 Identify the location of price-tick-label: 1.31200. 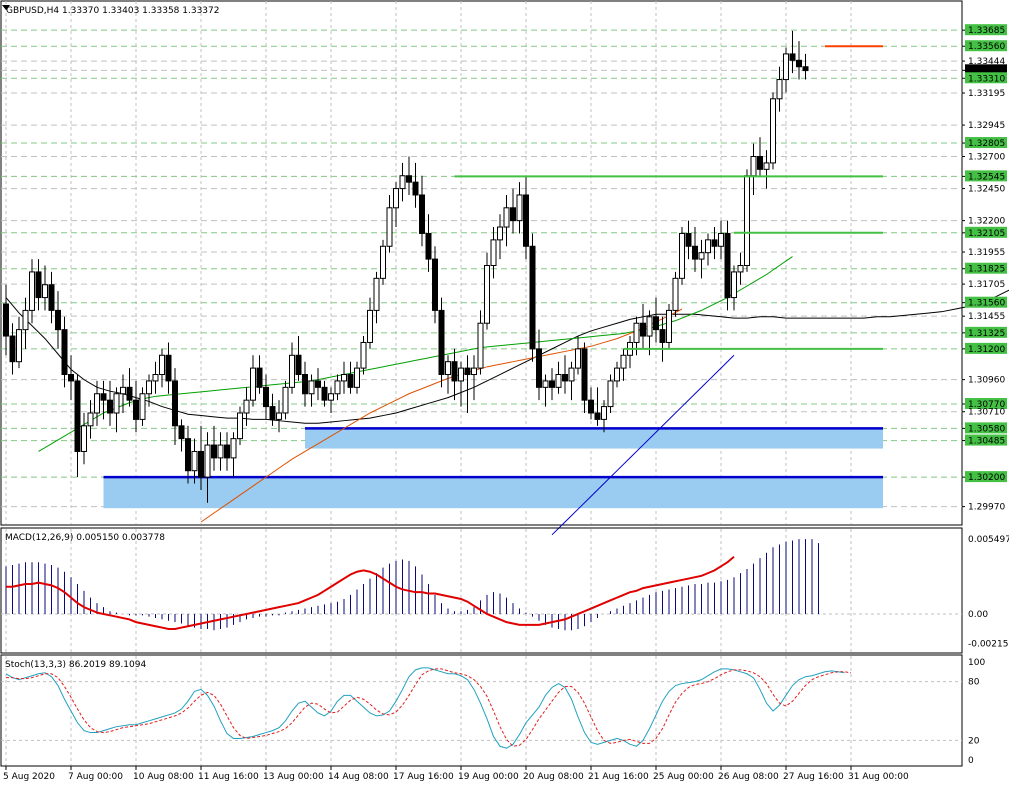
(986, 350).